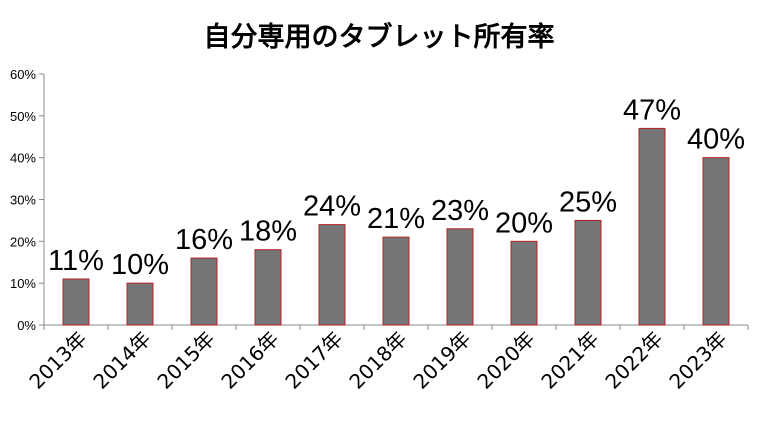 Image resolution: width=758 pixels, height=436 pixels. I want to click on x-tick-label: 2021年, so click(569, 360).